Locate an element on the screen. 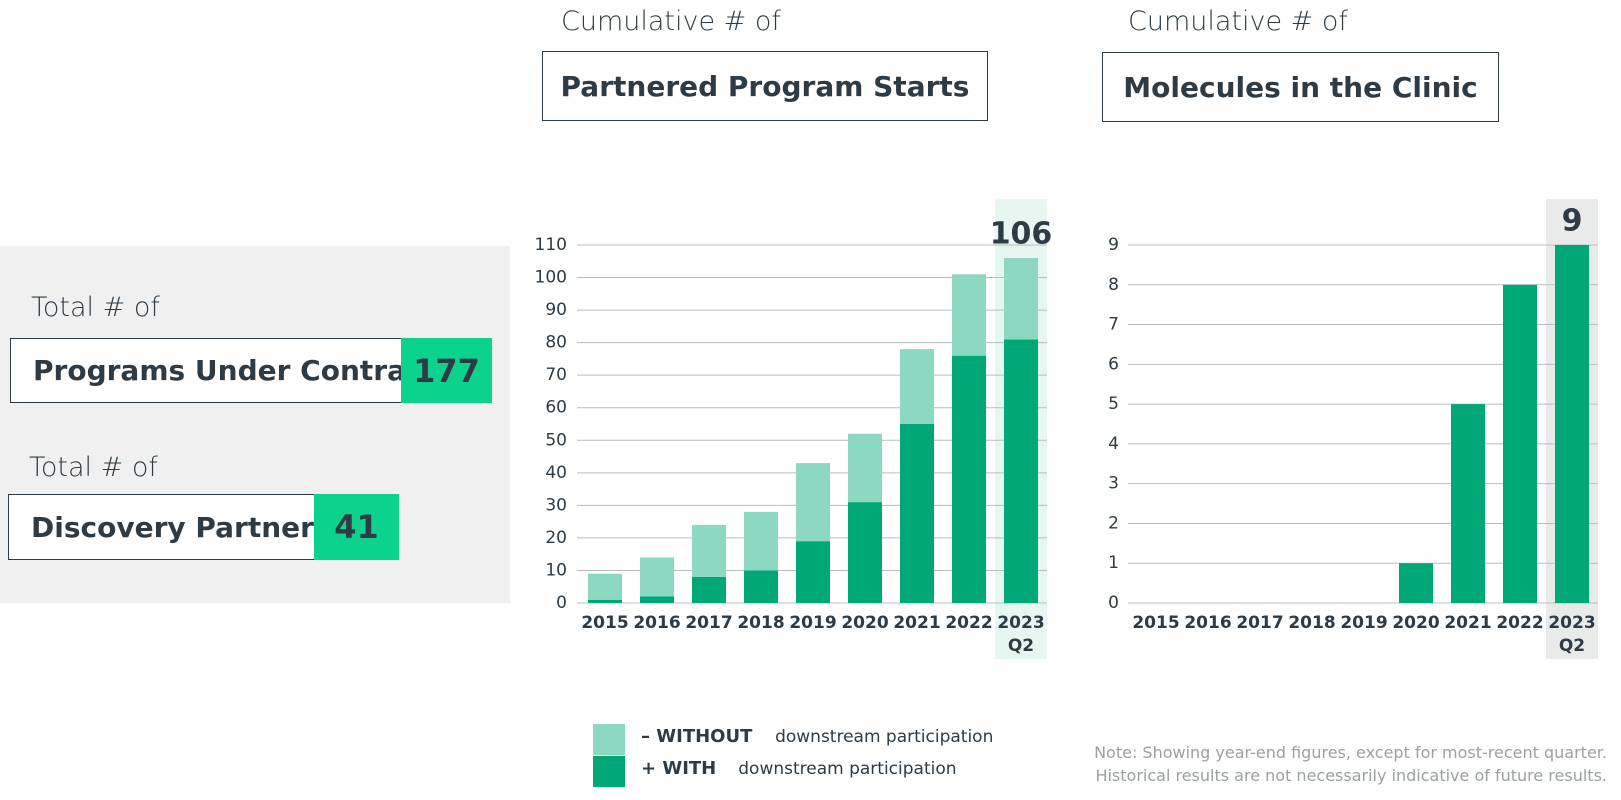  legend-label: – WITHOUT is located at coordinates (697, 736).